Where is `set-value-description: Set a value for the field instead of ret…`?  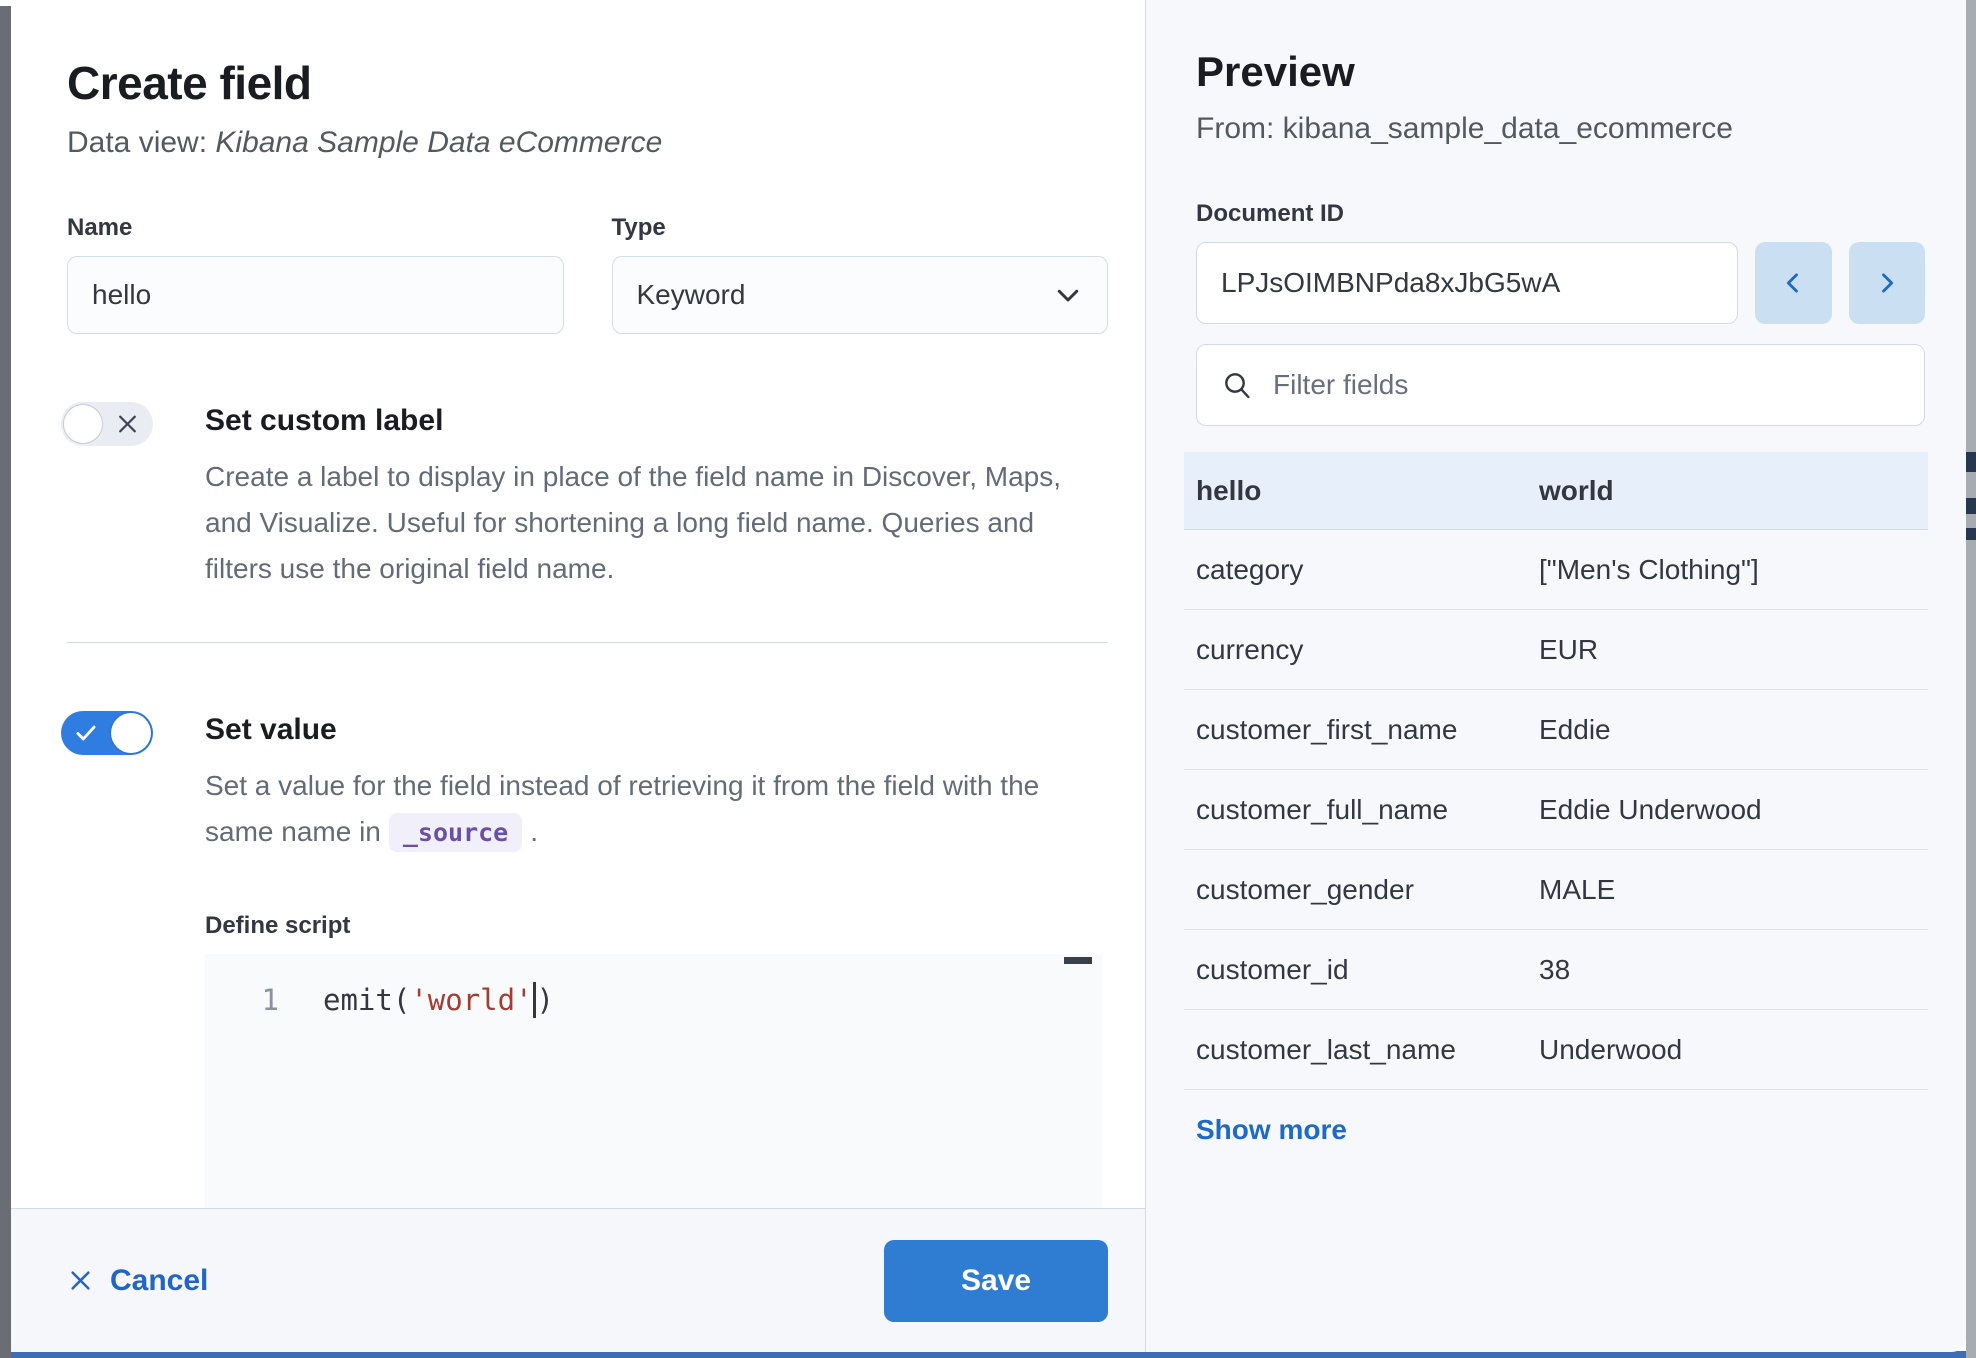
set-value-description: Set a value for the field instead of ret… is located at coordinates (650, 809).